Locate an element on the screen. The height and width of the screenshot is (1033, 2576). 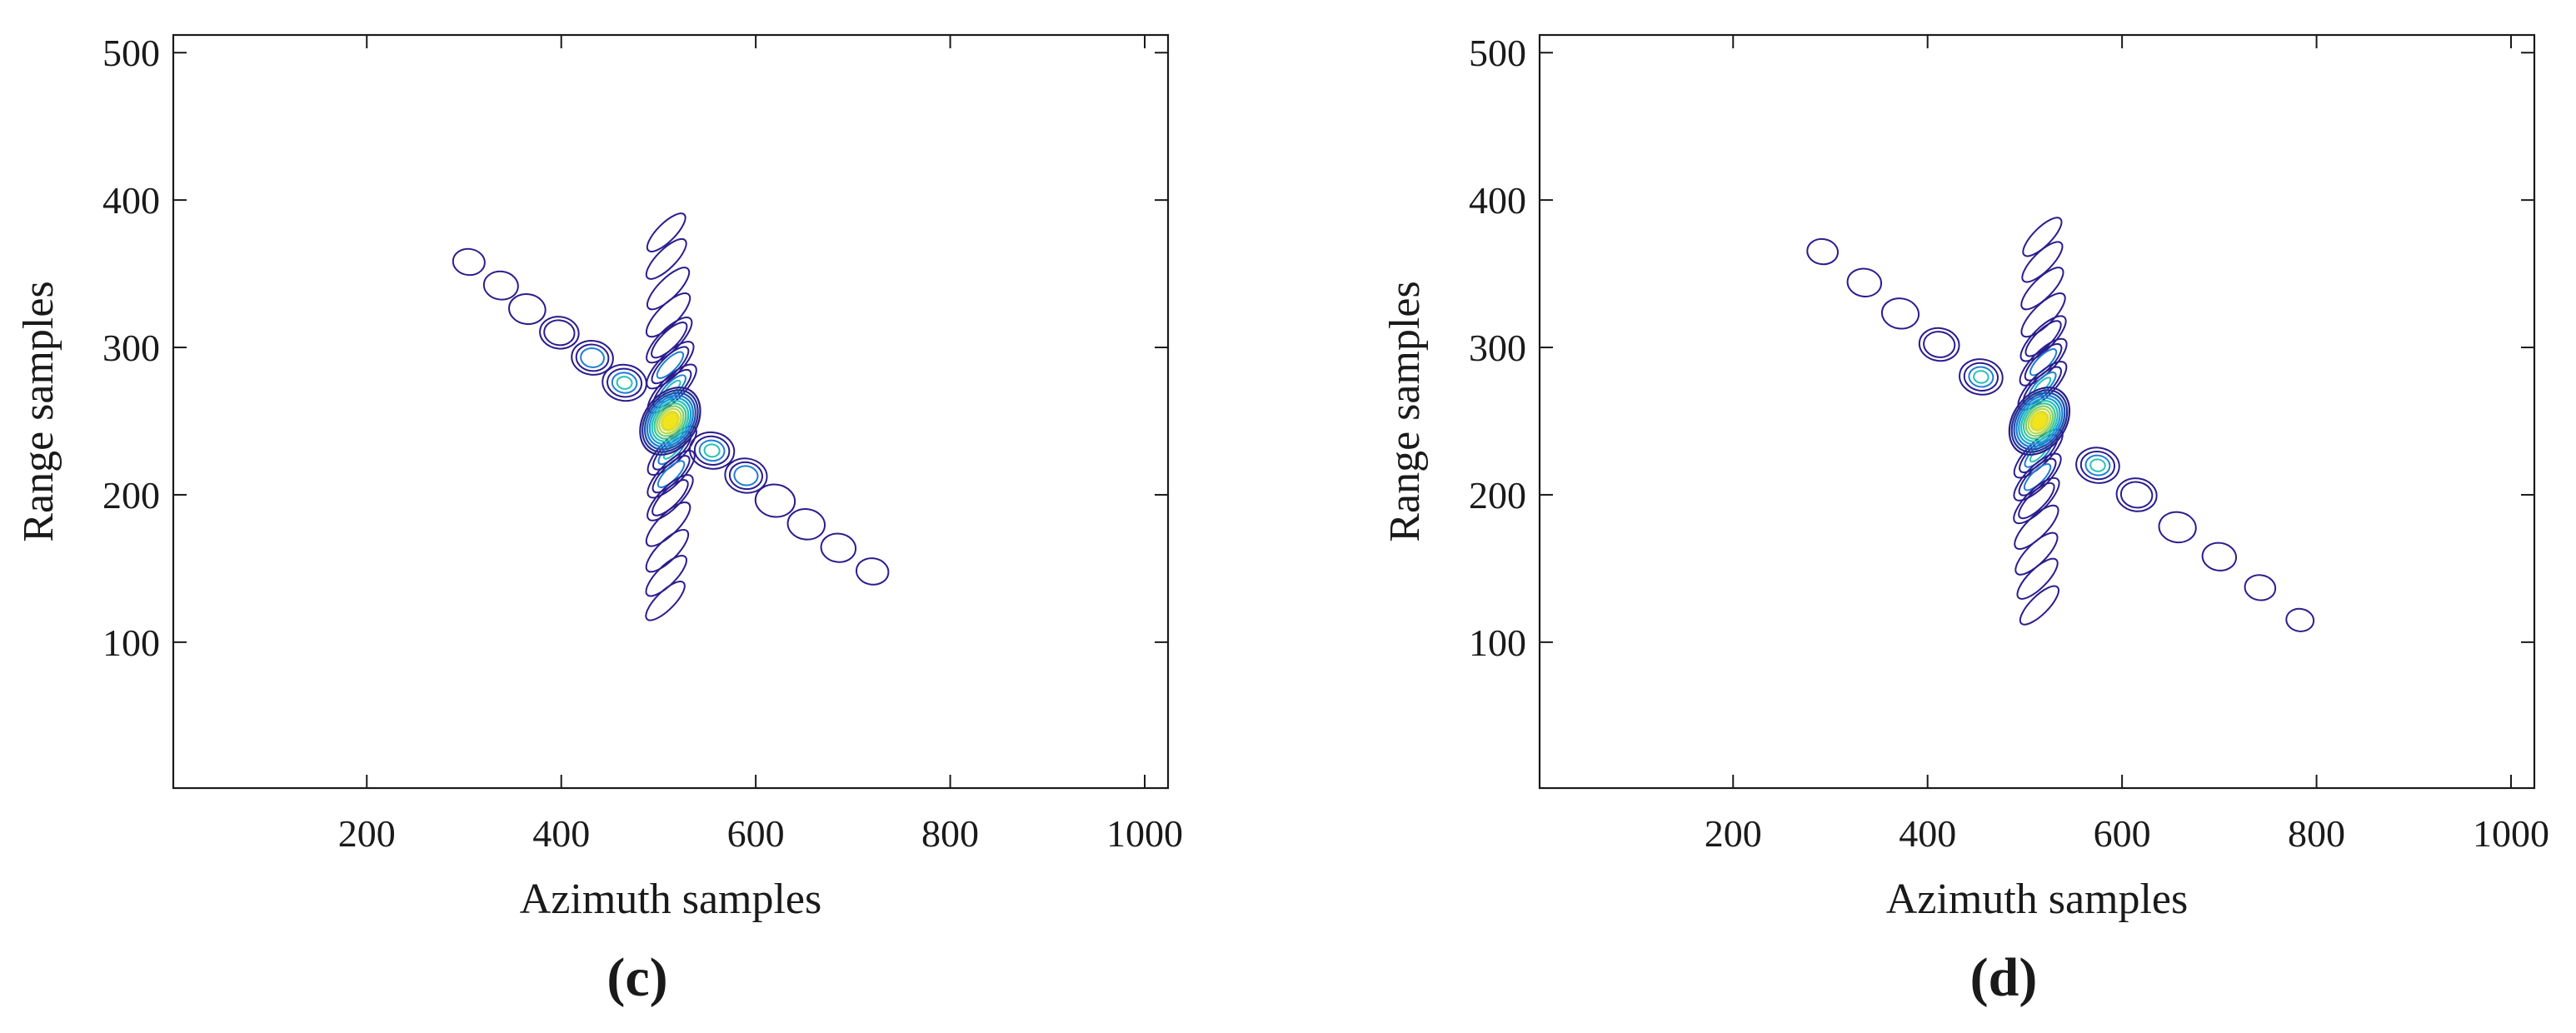
y-tick-label: 300 is located at coordinates (131, 348).